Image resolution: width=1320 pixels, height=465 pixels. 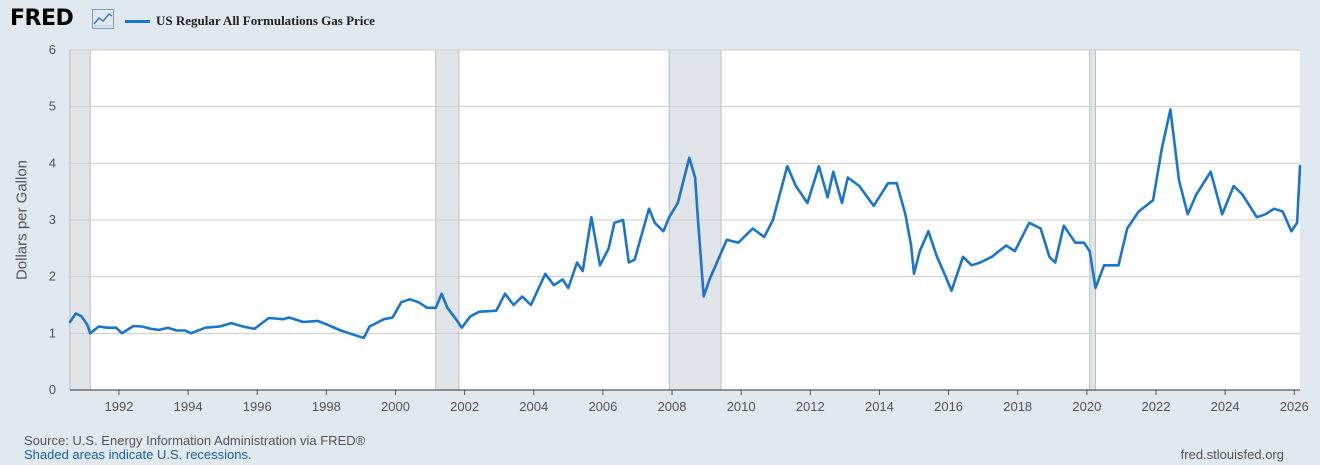 What do you see at coordinates (22, 220) in the screenshot?
I see `y-axis-label: Dollars per Gallon` at bounding box center [22, 220].